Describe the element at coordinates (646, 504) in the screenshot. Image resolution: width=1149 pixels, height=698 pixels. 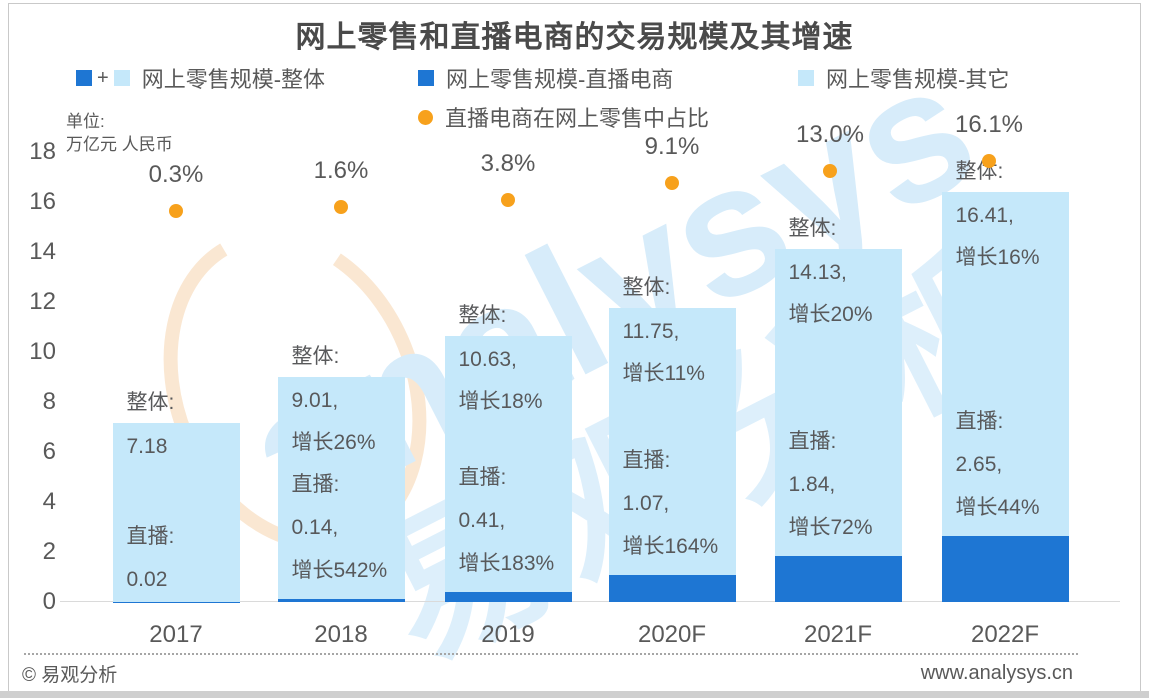
I see `bar-annotation-live-line: 1.07,` at that location.